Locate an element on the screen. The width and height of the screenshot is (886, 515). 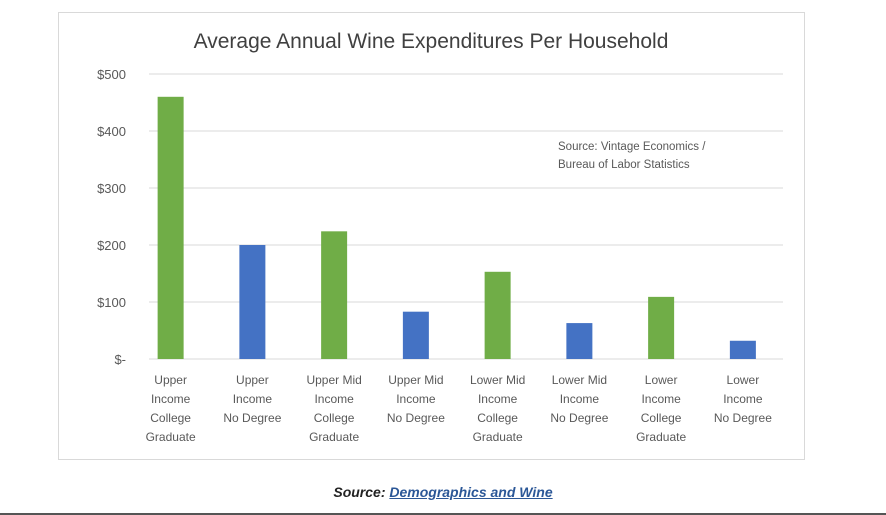
x-tick-label: Lower Mid Income No Degree is located at coordinates (579, 399).